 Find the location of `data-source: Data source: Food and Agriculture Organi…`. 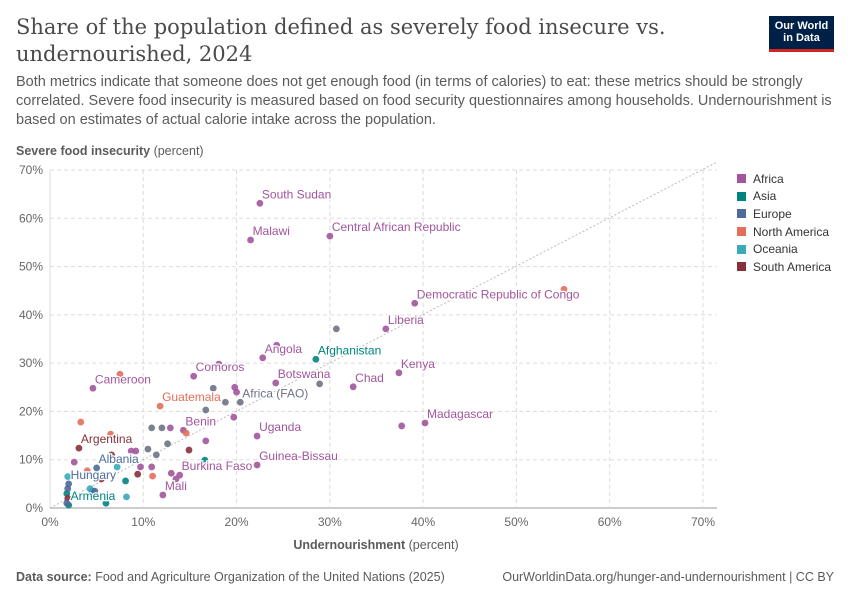

data-source: Data source: Food and Agriculture Organi… is located at coordinates (230, 577).